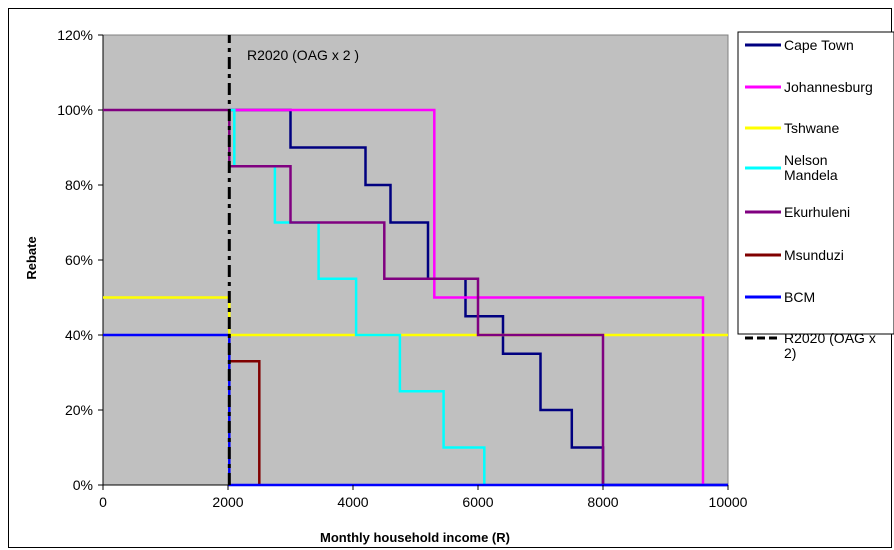 The width and height of the screenshot is (894, 550). What do you see at coordinates (799, 297) in the screenshot?
I see `legend-label: BCM` at bounding box center [799, 297].